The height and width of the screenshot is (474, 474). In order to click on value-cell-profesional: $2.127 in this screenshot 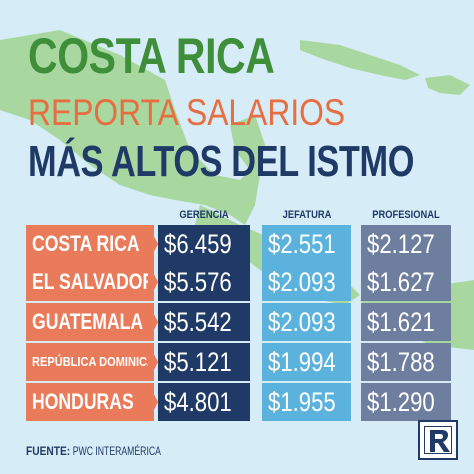, I will do `click(406, 244)`.